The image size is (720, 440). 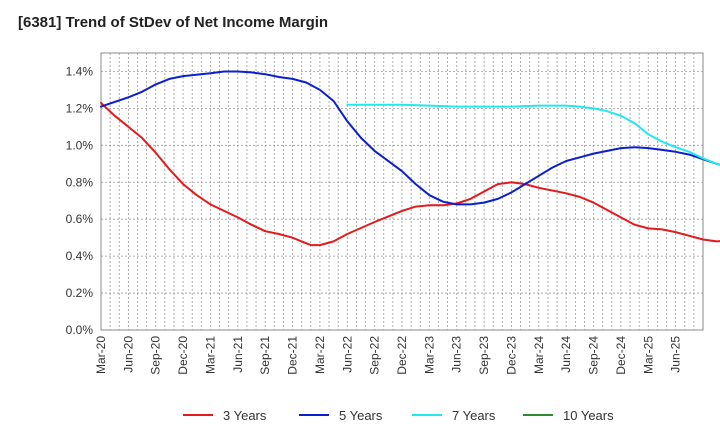 I want to click on x-tick-label: Mar-21, so click(x=210, y=355).